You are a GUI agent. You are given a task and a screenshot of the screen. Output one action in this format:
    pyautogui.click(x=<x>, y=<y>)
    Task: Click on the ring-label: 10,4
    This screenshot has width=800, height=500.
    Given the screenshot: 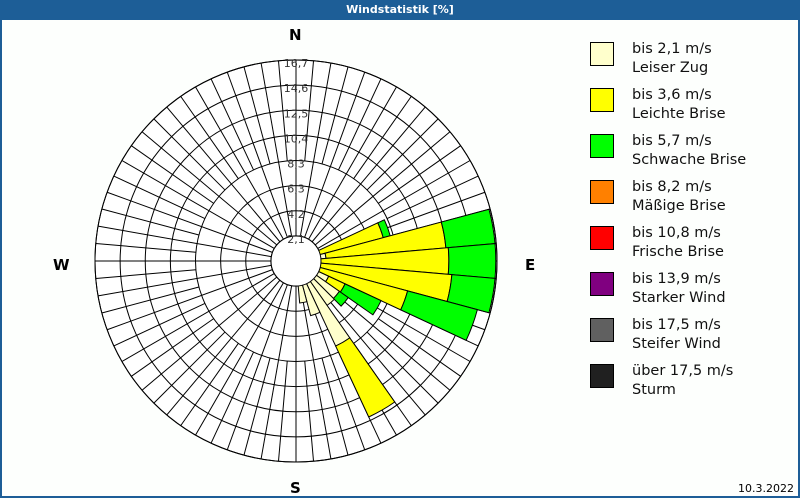 What is the action you would take?
    pyautogui.click(x=296, y=138)
    